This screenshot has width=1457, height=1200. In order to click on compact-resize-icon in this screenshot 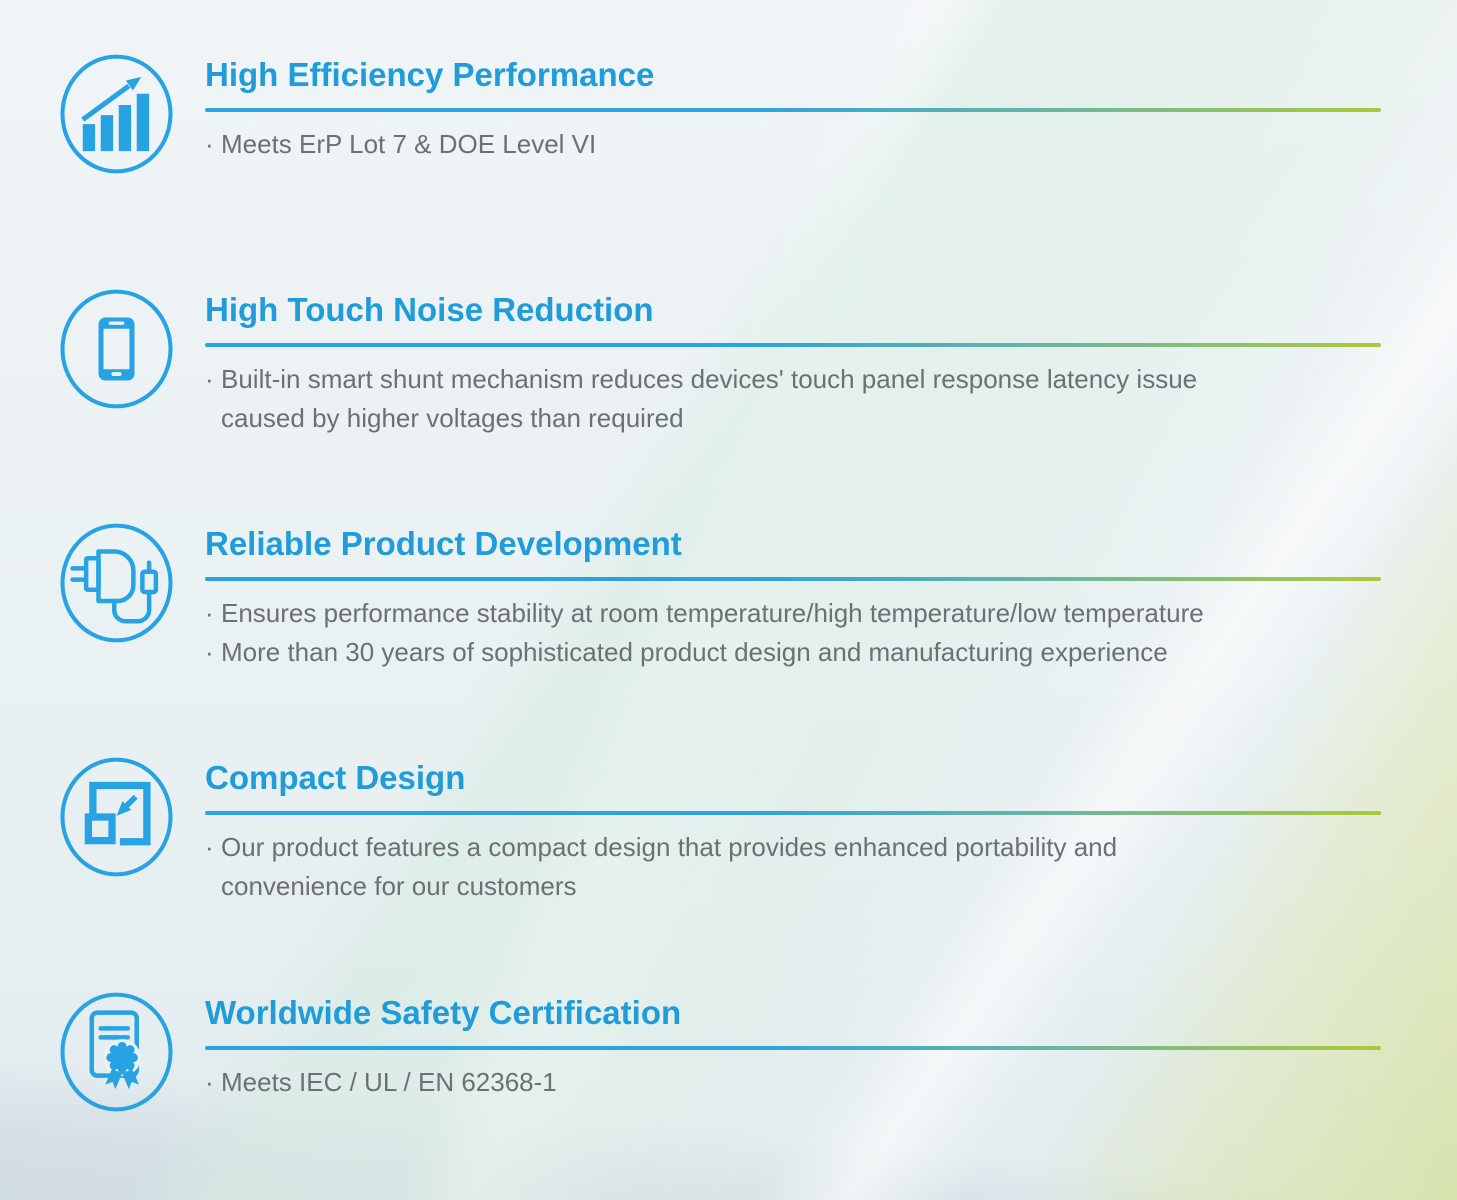, I will do `click(116, 817)`.